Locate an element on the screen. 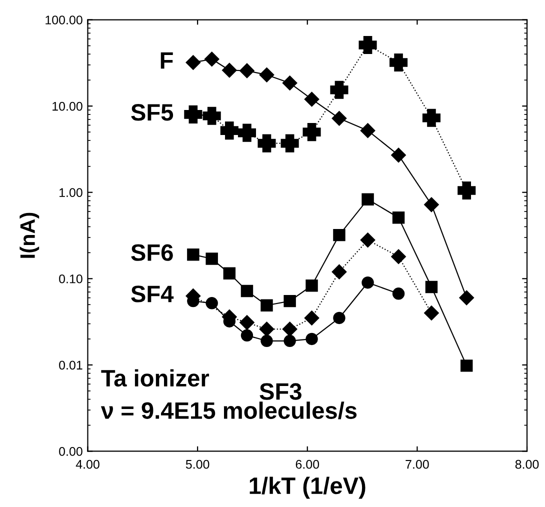  series-label: F is located at coordinates (166, 60).